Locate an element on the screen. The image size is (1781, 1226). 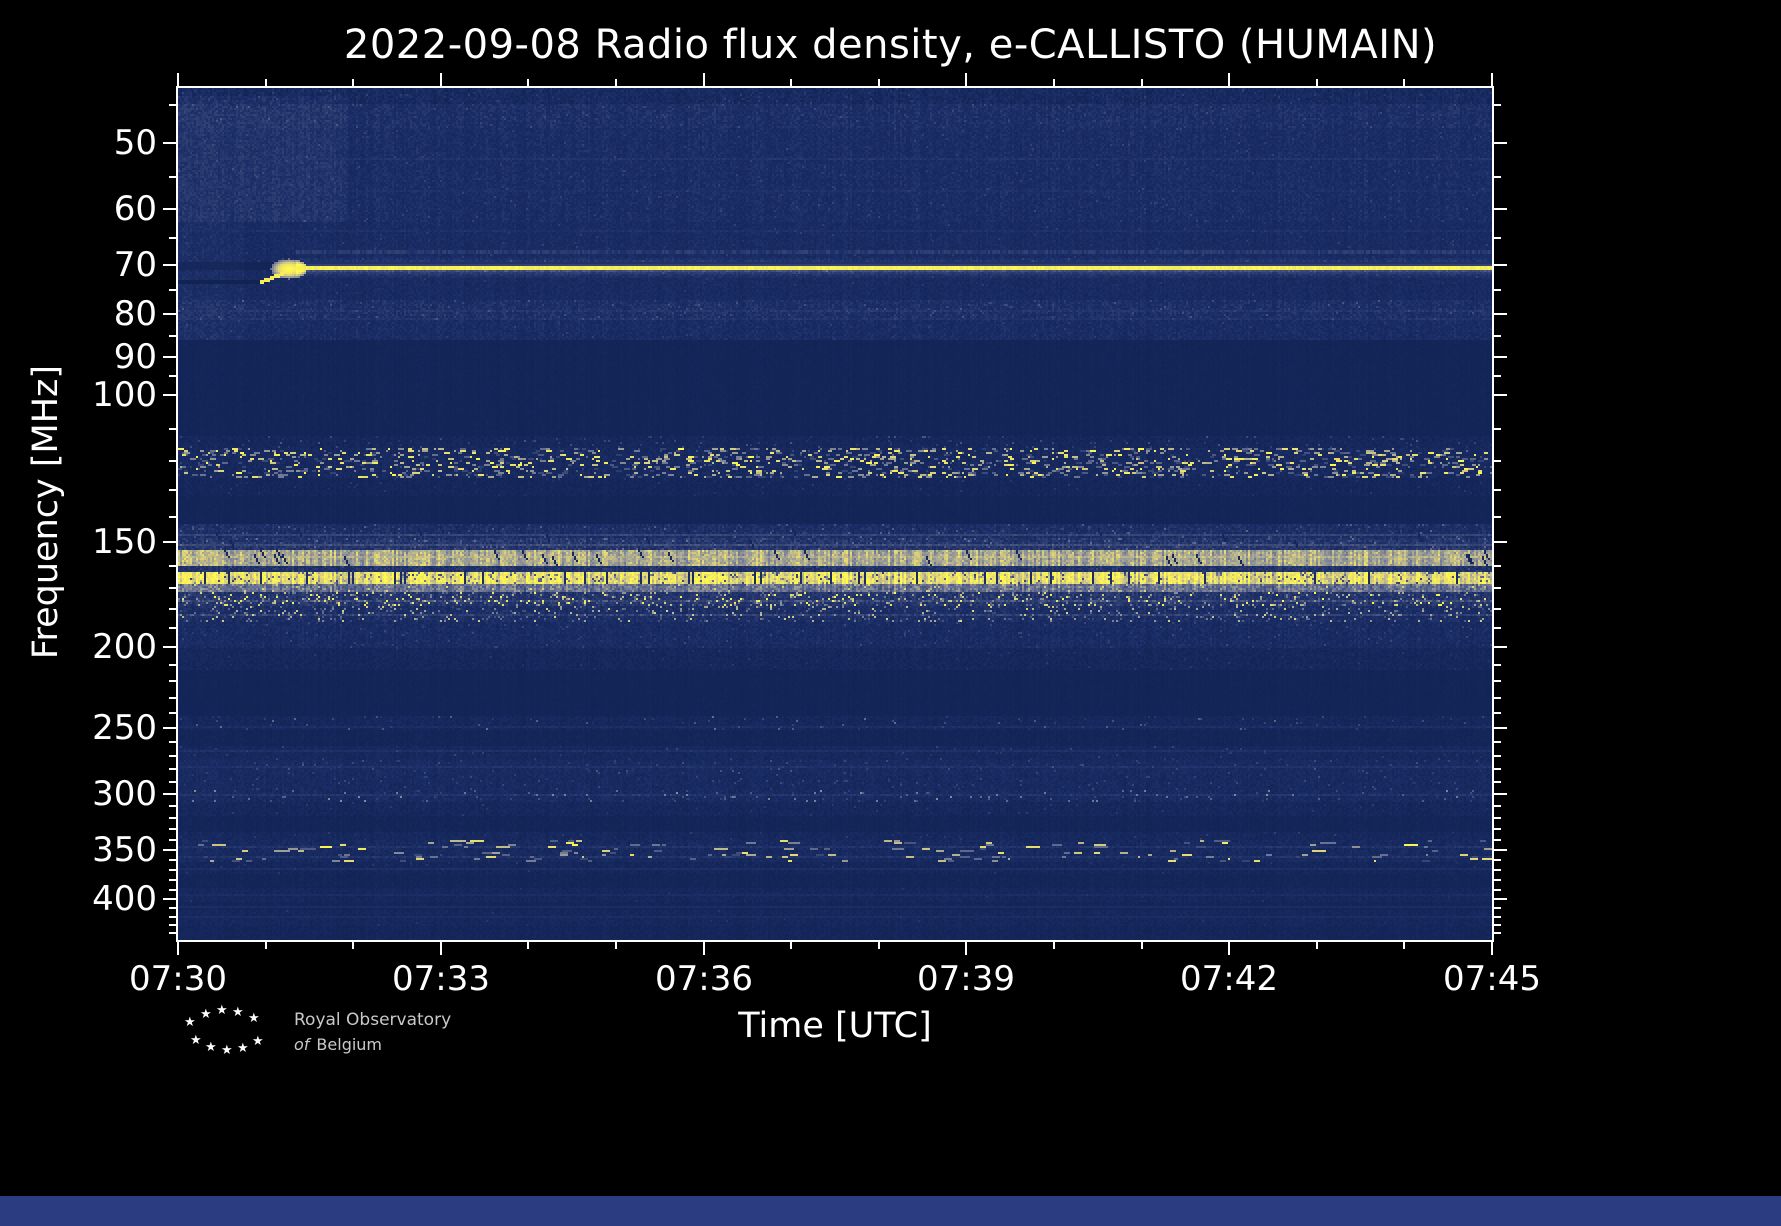
y-tick-label: 300 is located at coordinates (124, 794).